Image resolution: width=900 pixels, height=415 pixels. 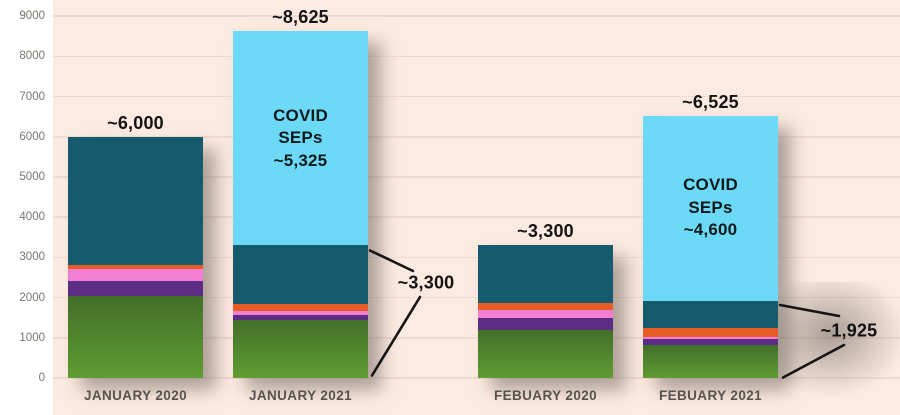 What do you see at coordinates (32, 337) in the screenshot?
I see `y-tick-label: 1000` at bounding box center [32, 337].